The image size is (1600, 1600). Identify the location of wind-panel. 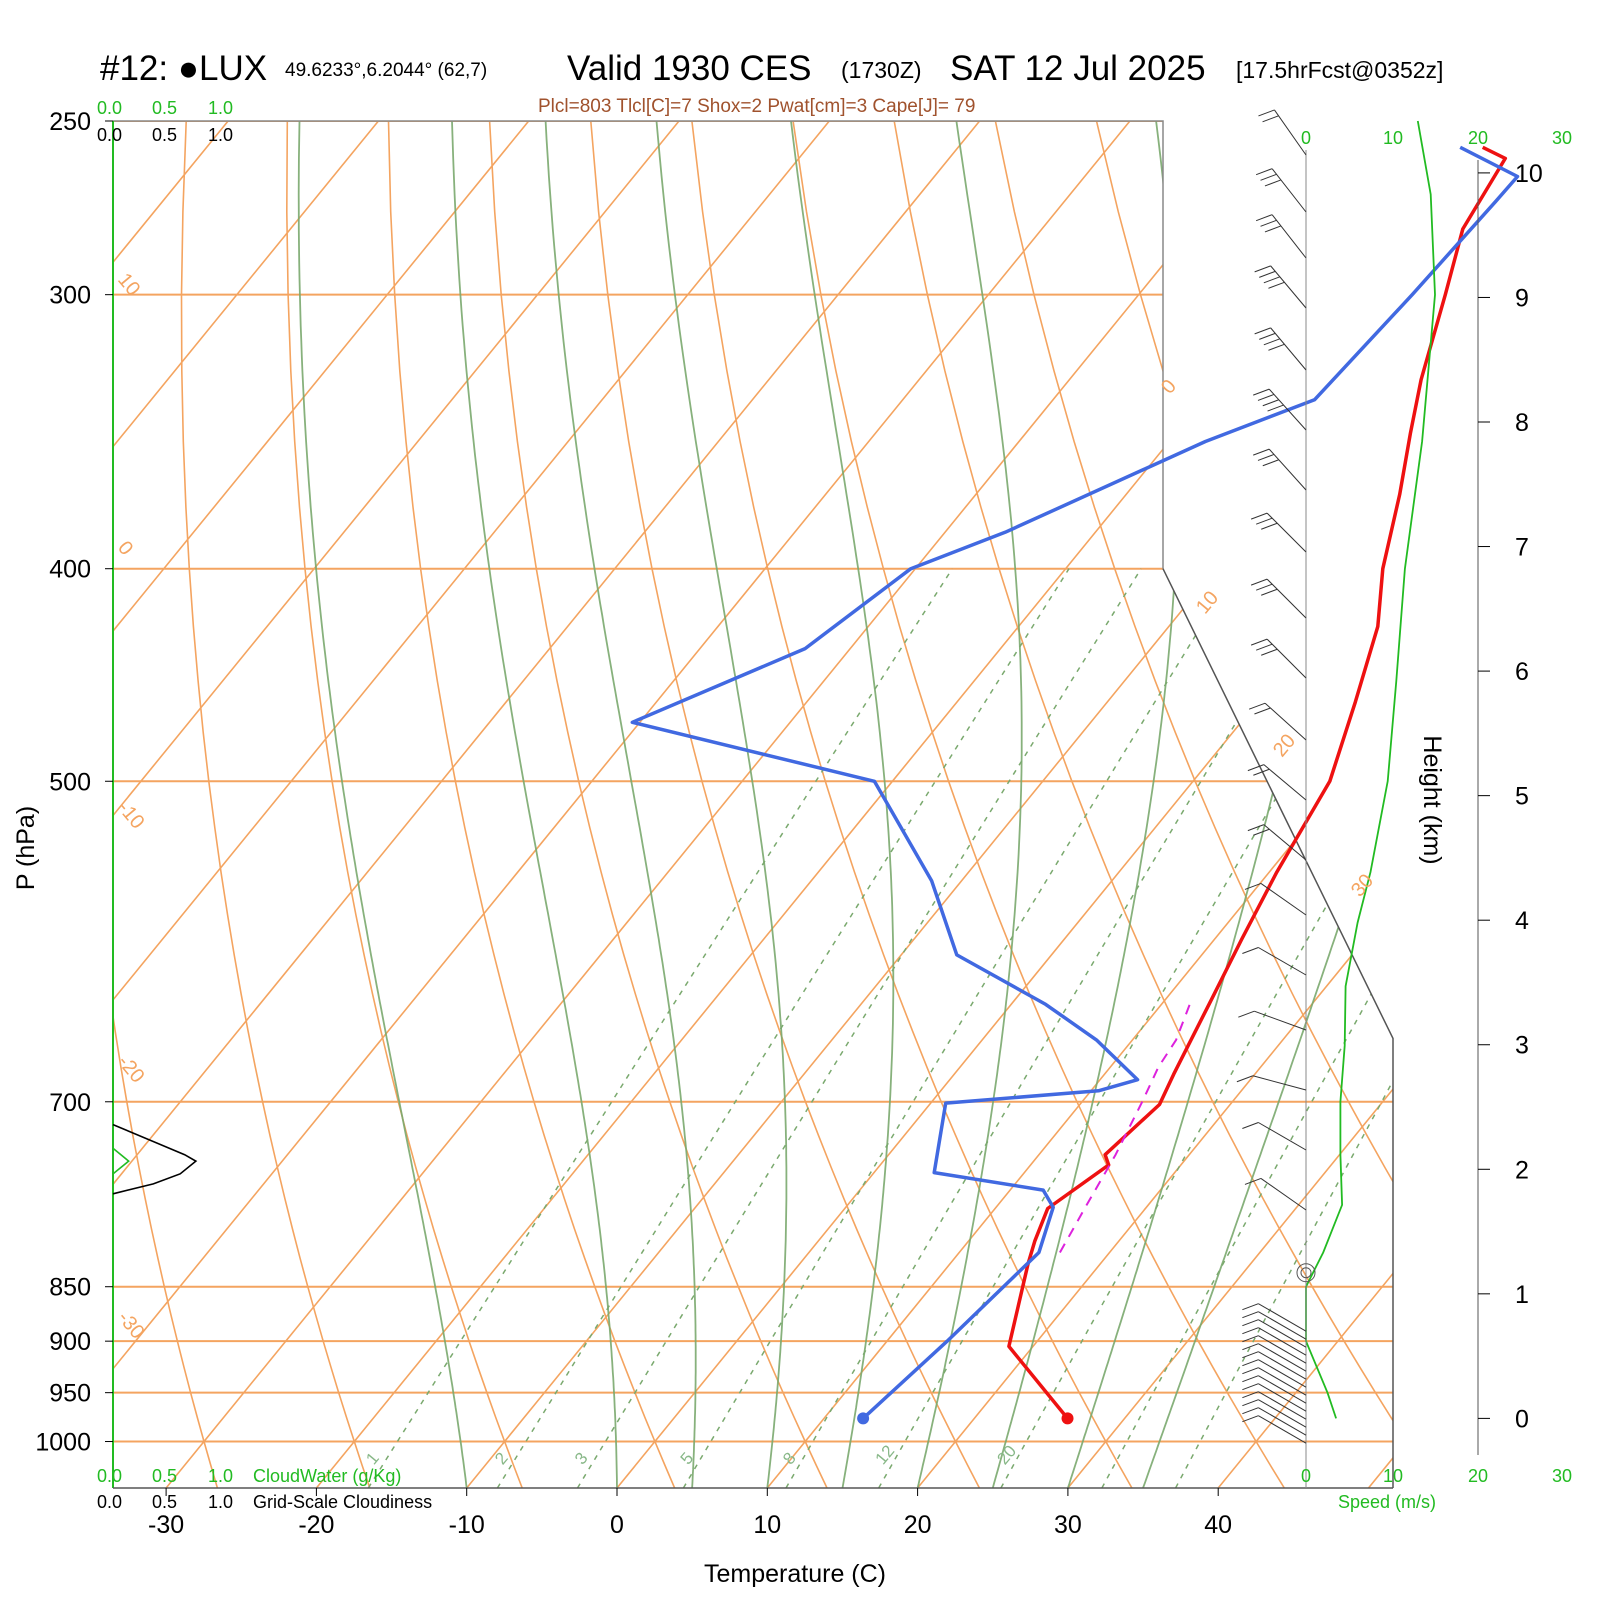
(1336, 798).